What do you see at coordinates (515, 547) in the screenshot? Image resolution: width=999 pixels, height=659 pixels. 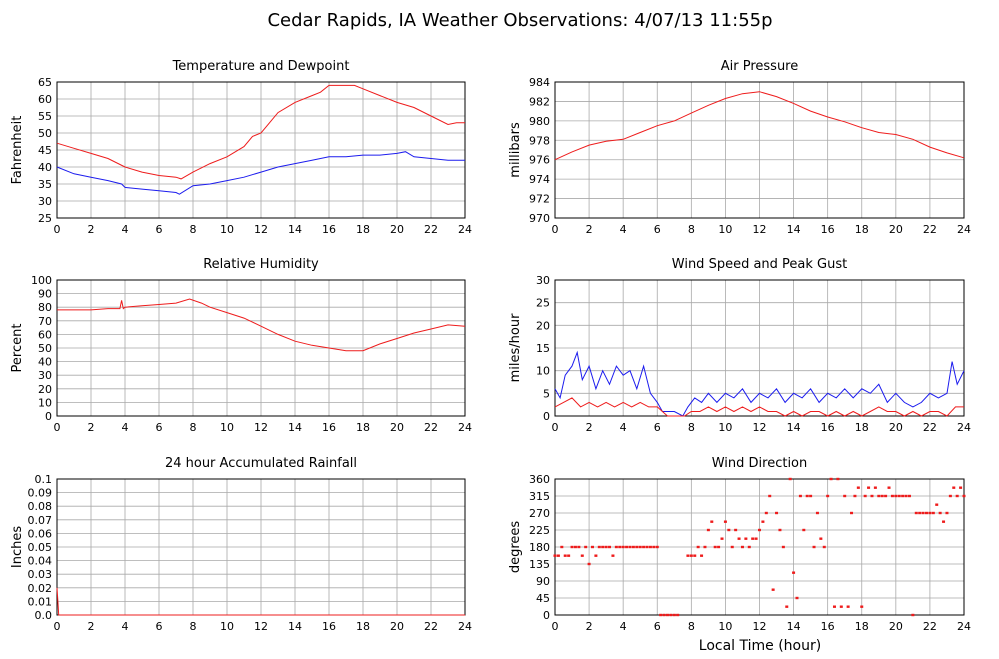 I see `y-axis-label: degrees` at bounding box center [515, 547].